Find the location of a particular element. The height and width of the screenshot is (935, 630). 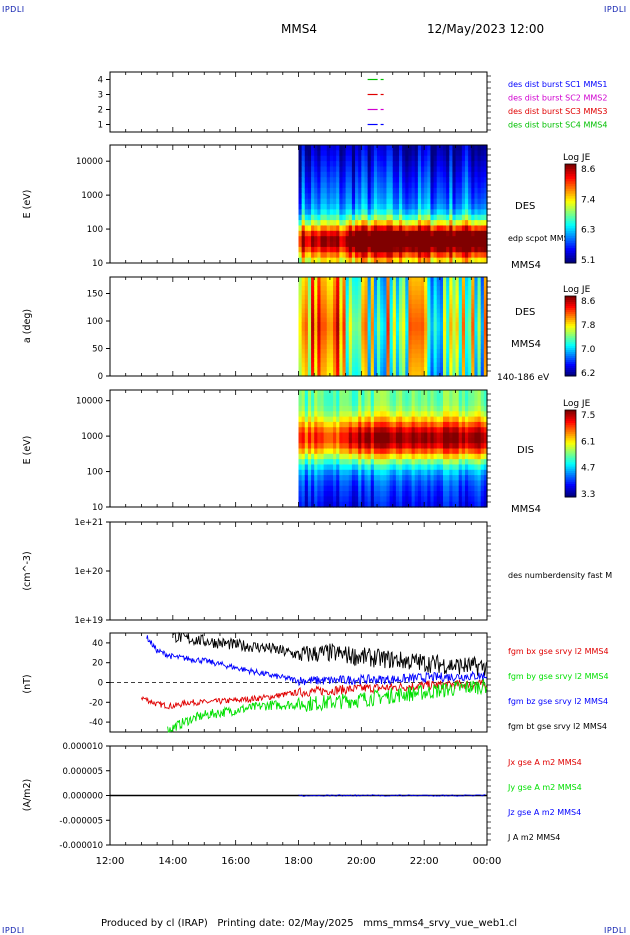

des-pitch-colorbar-swatch is located at coordinates (570, 353).